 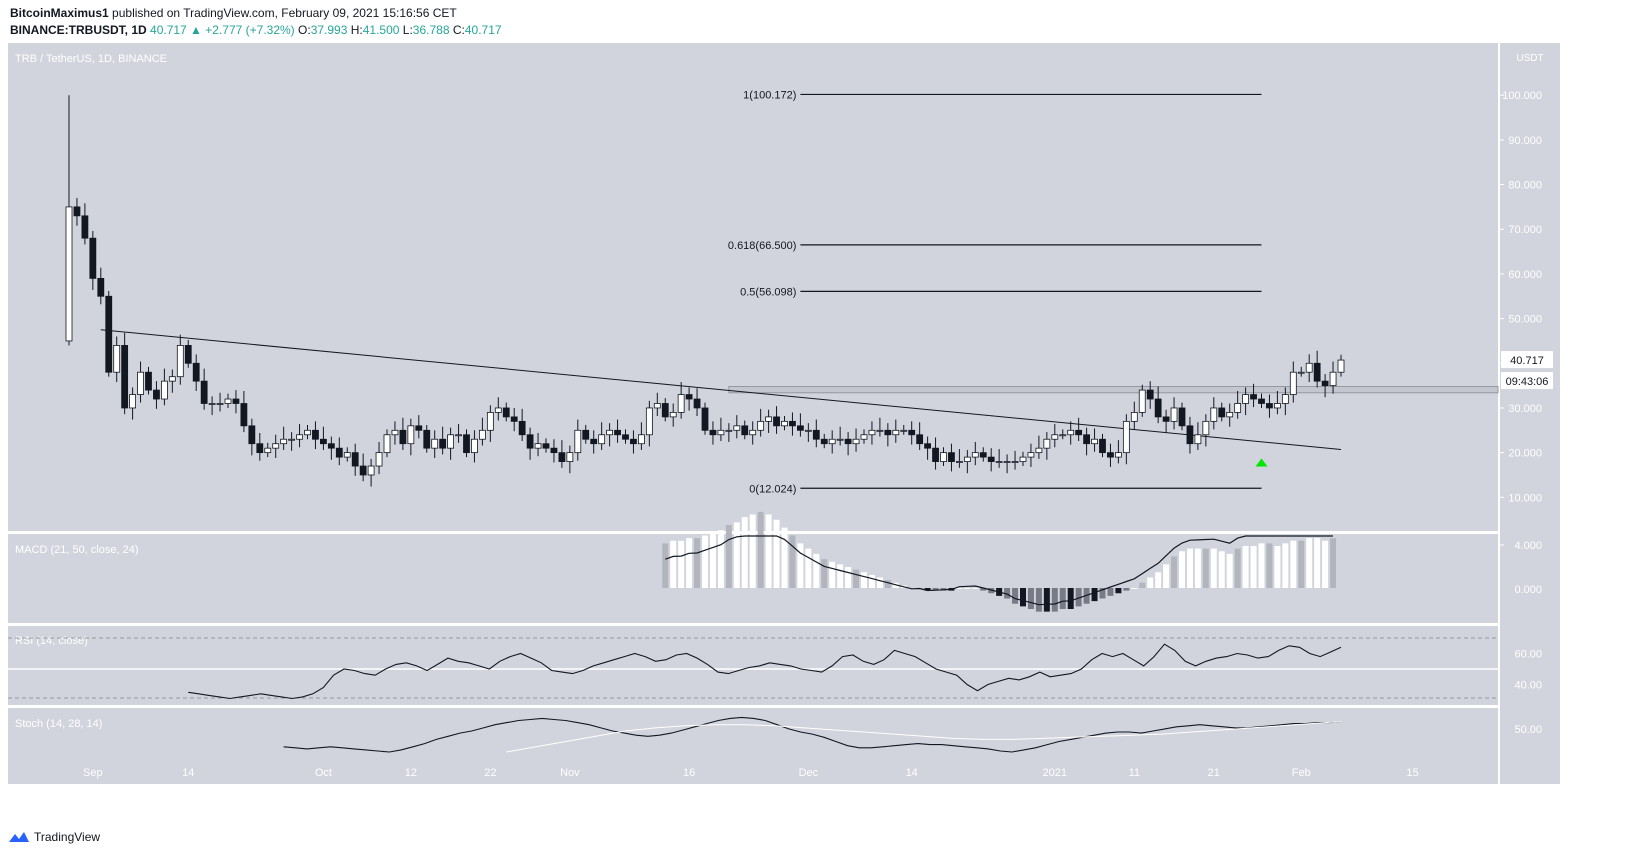 I want to click on author-name: BitcoinMaximus1, so click(x=59, y=13).